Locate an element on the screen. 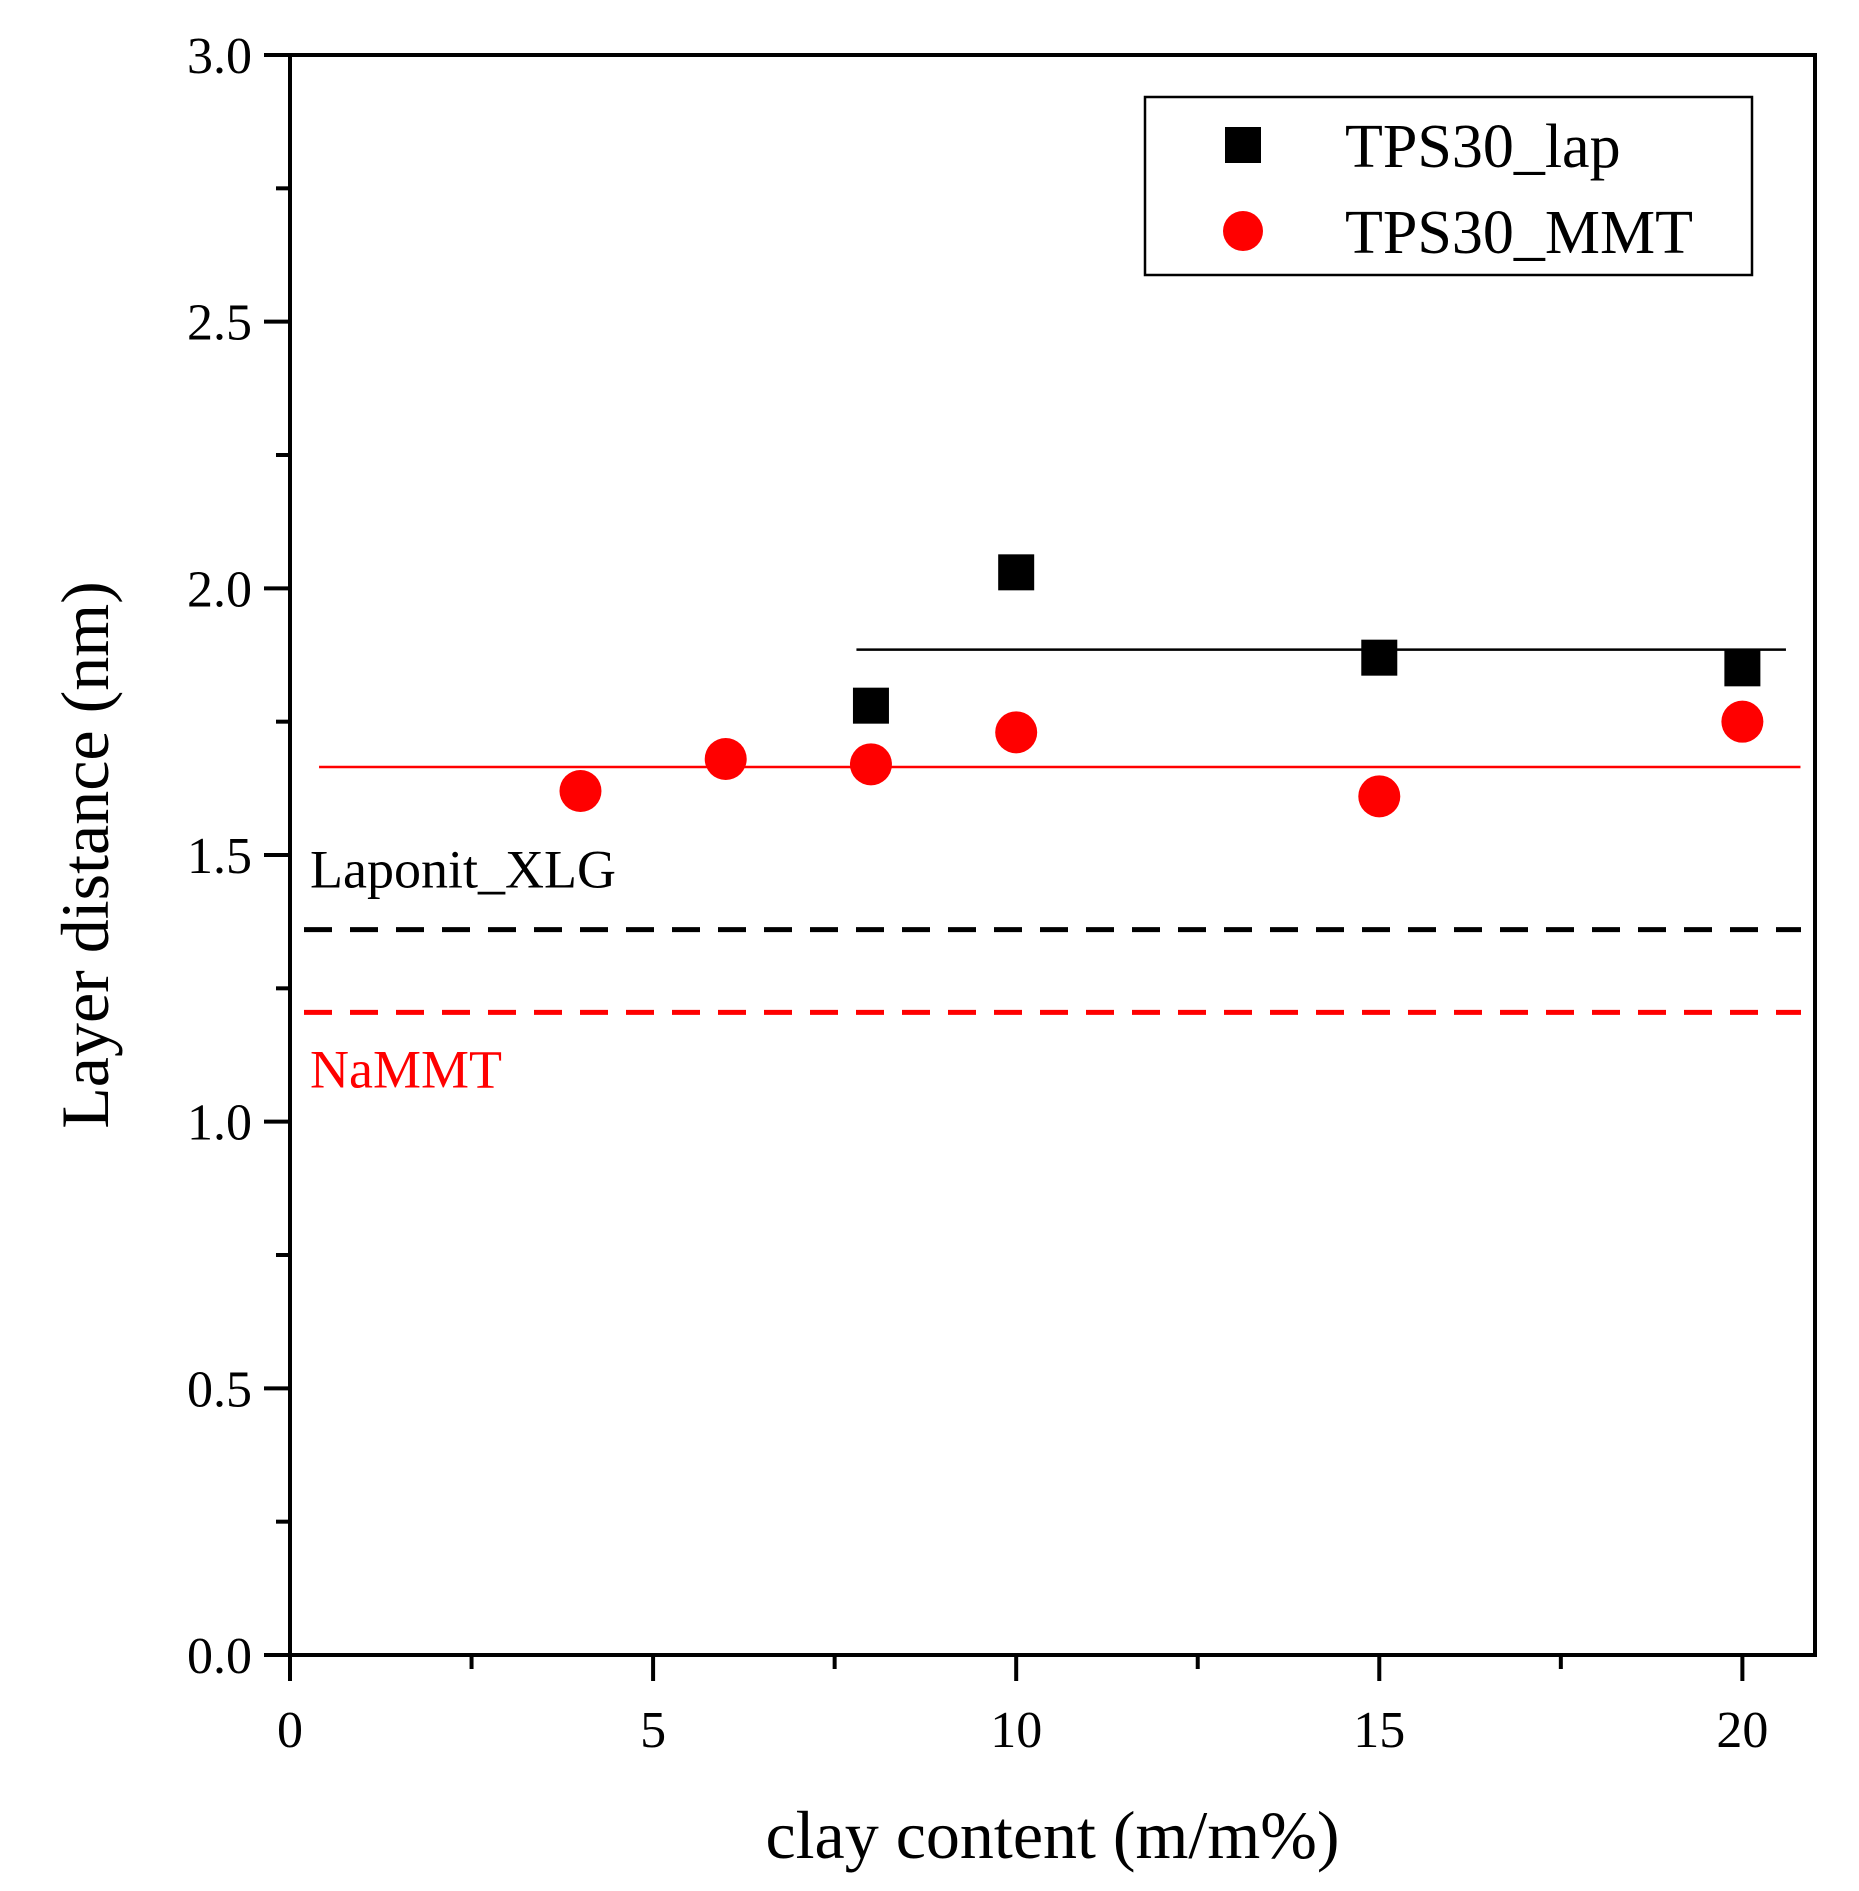 This screenshot has height=1891, width=1859. x-tick-label: 10 is located at coordinates (1016, 1730).